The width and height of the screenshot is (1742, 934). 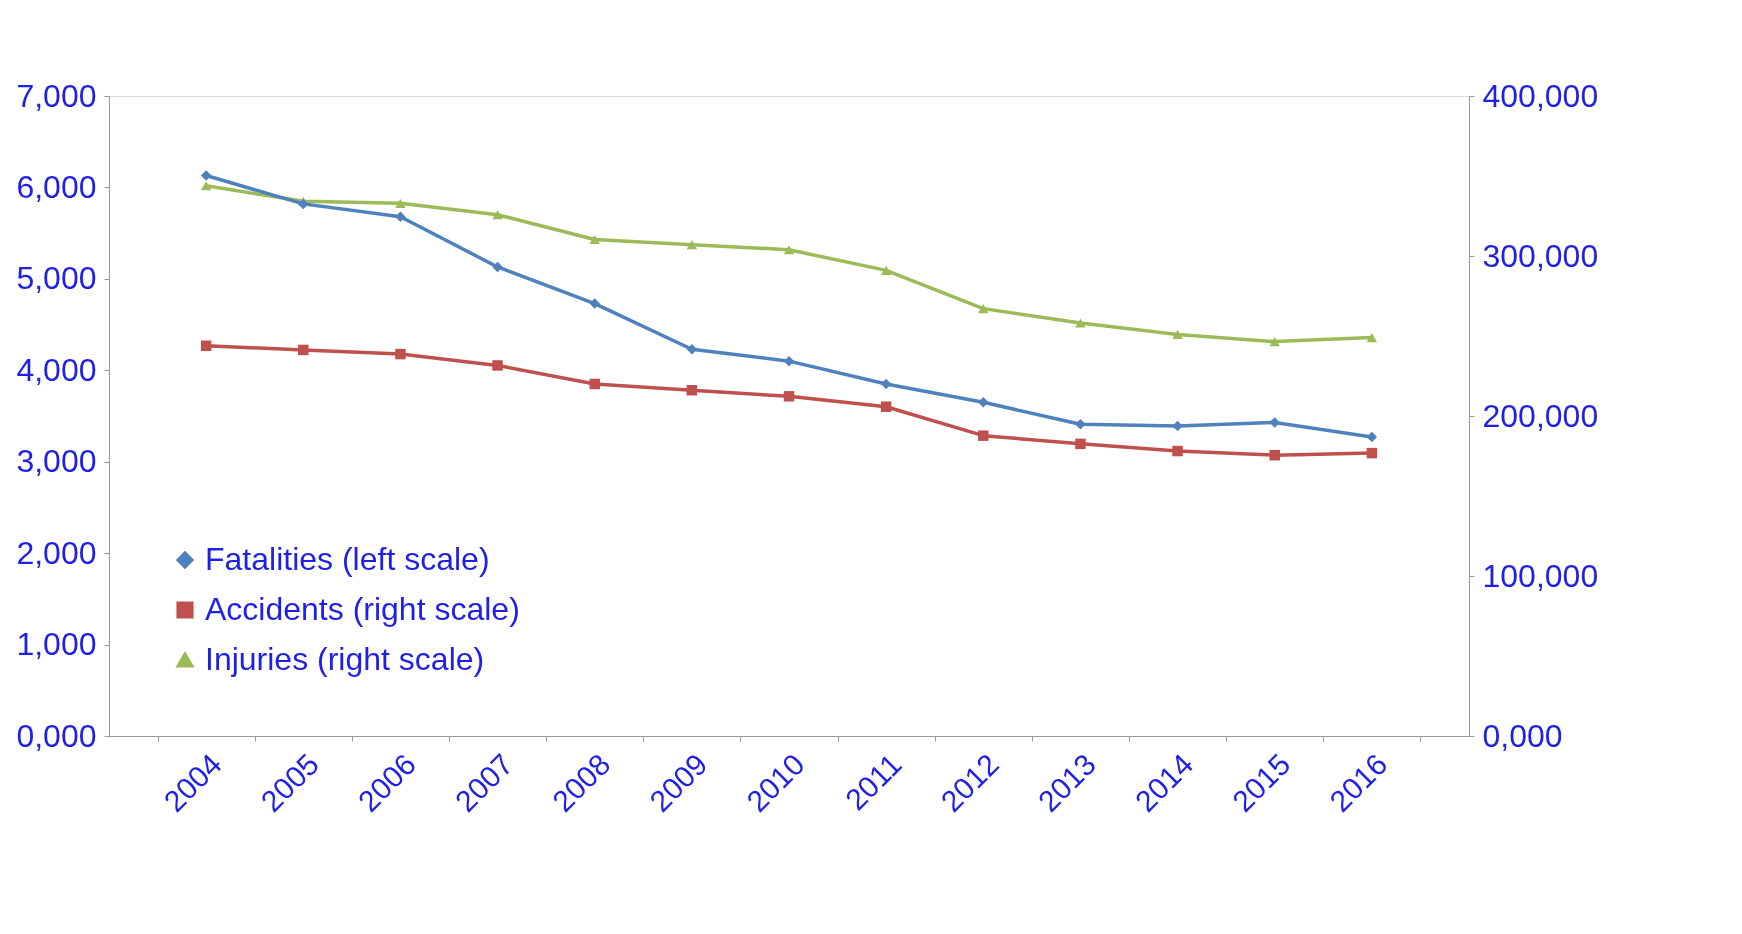 What do you see at coordinates (1522, 735) in the screenshot?
I see `y2-tick-label: 0,000` at bounding box center [1522, 735].